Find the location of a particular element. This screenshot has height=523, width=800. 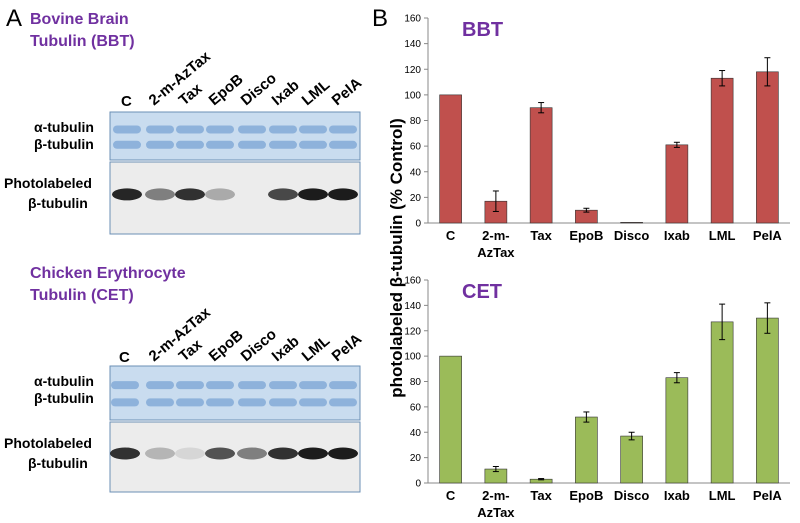

gel-coomassie is located at coordinates (235, 393).